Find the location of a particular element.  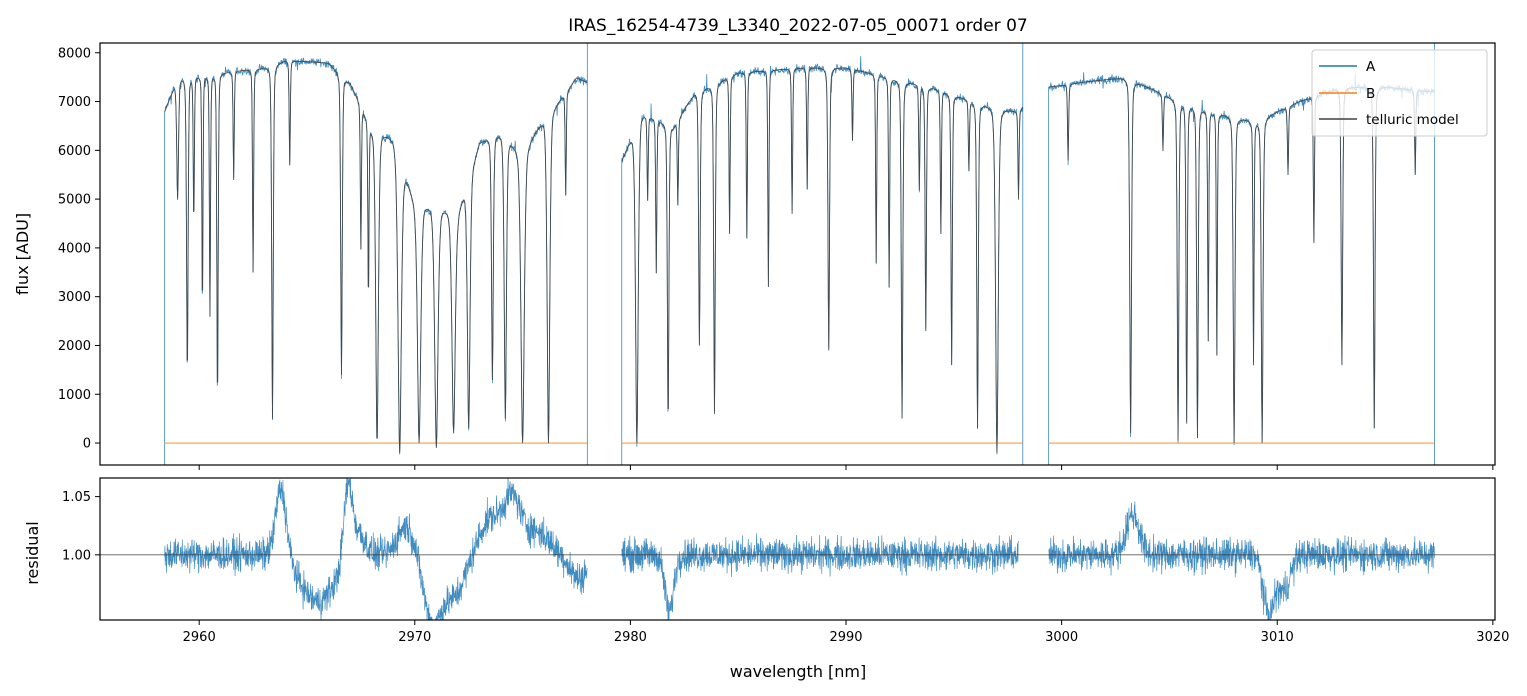

flux-ytick-label: 2000 is located at coordinates (74, 346).